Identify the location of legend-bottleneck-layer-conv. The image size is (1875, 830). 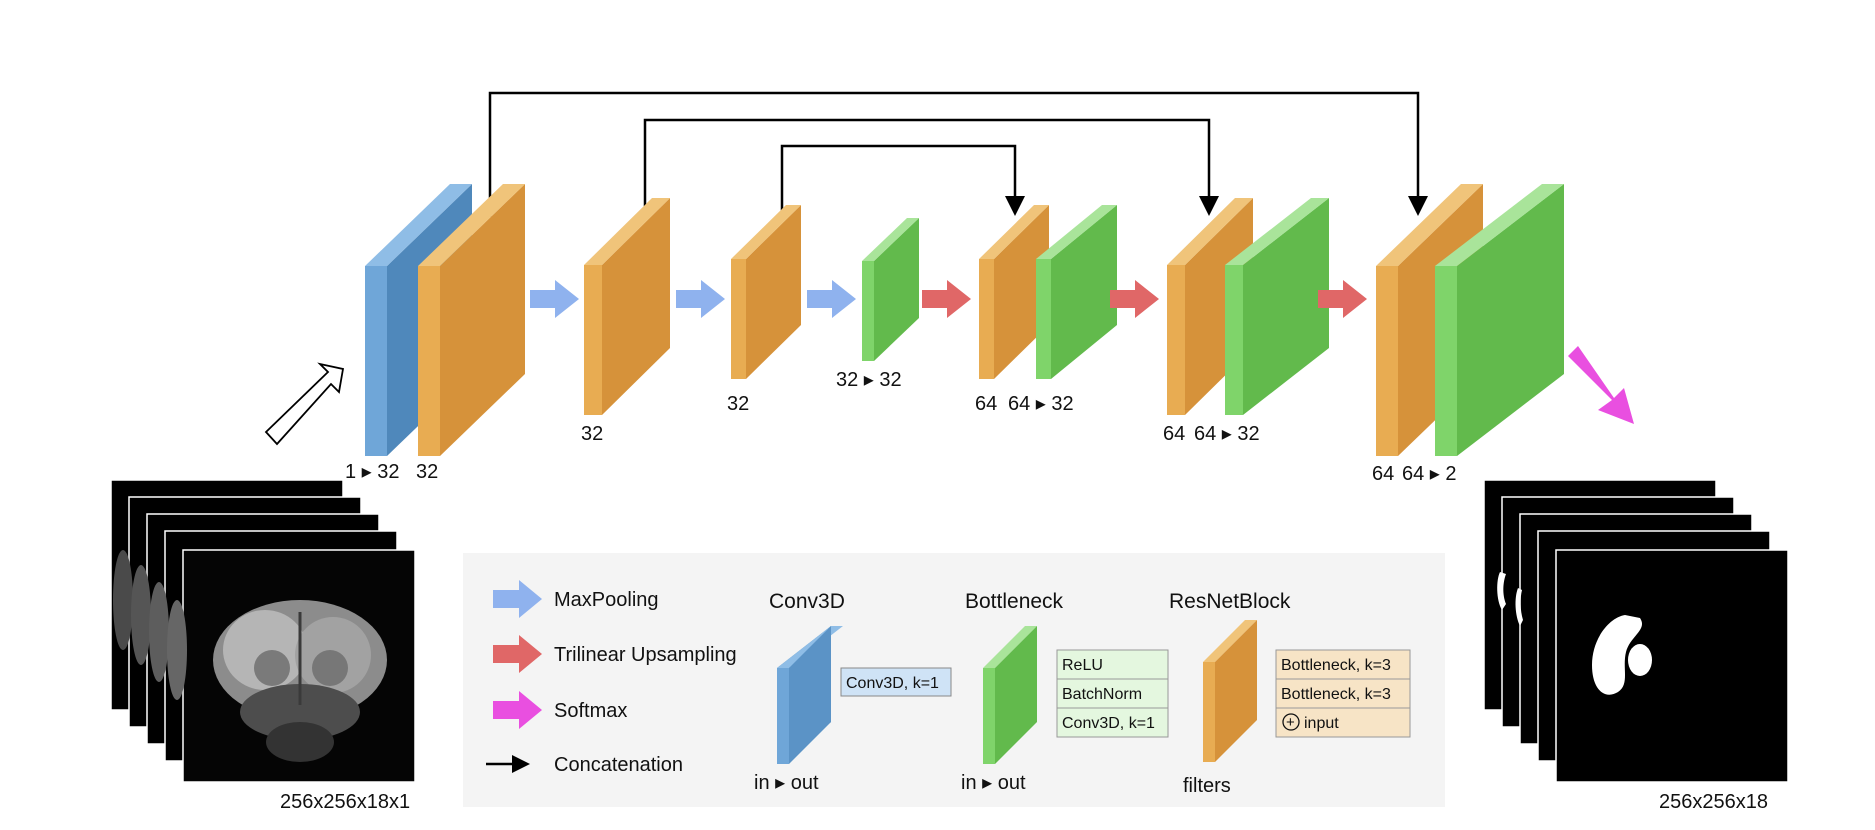
(1112, 722).